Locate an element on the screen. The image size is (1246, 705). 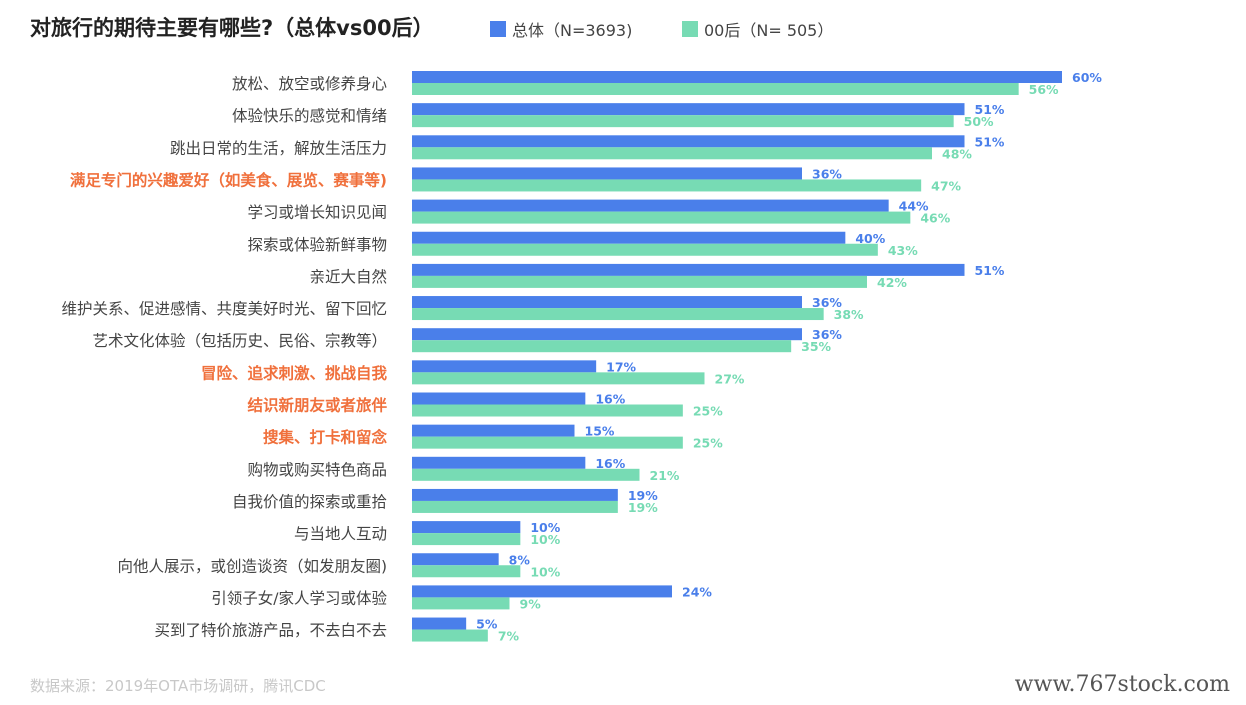
category-label: 搜集、打卡和留念 is located at coordinates (325, 437).